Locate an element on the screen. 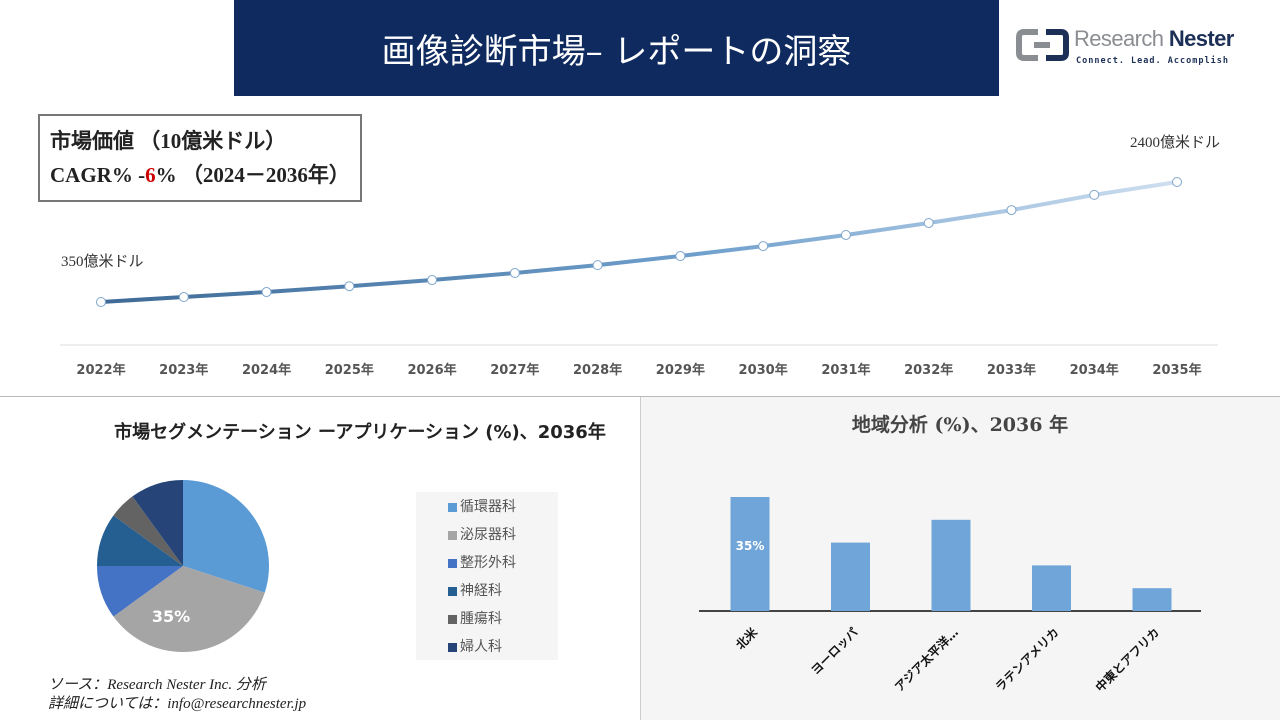  legend-label: 腫瘍科 is located at coordinates (481, 619).